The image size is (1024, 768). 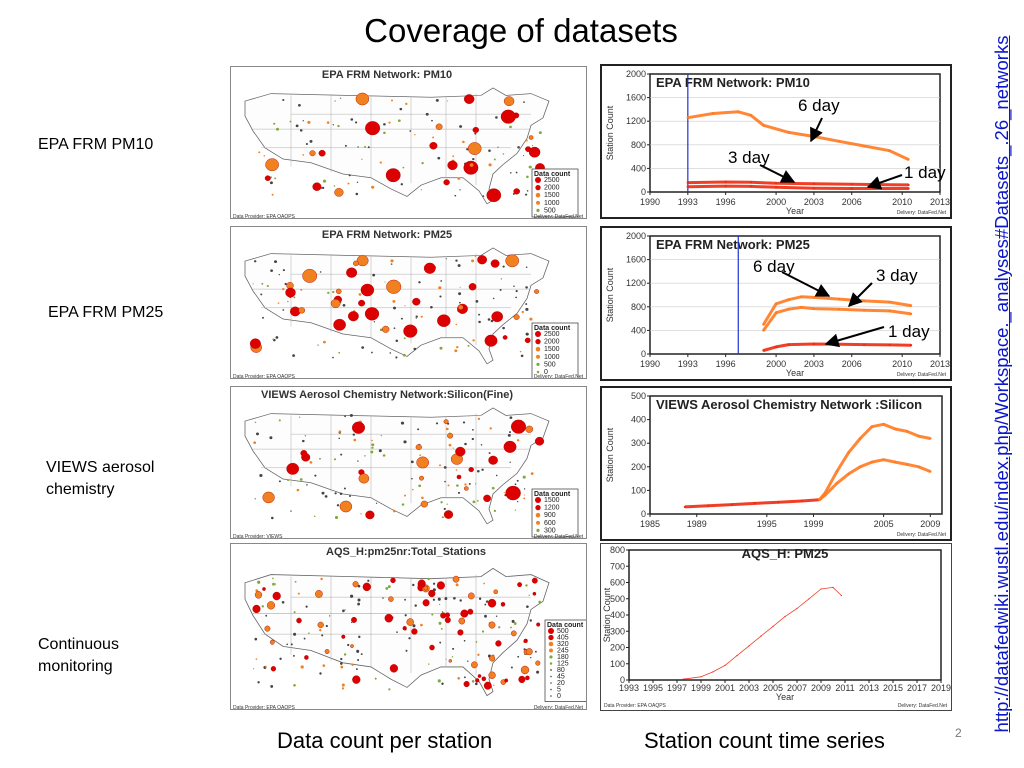 I want to click on x-tick-label: 2017, so click(x=917, y=688).